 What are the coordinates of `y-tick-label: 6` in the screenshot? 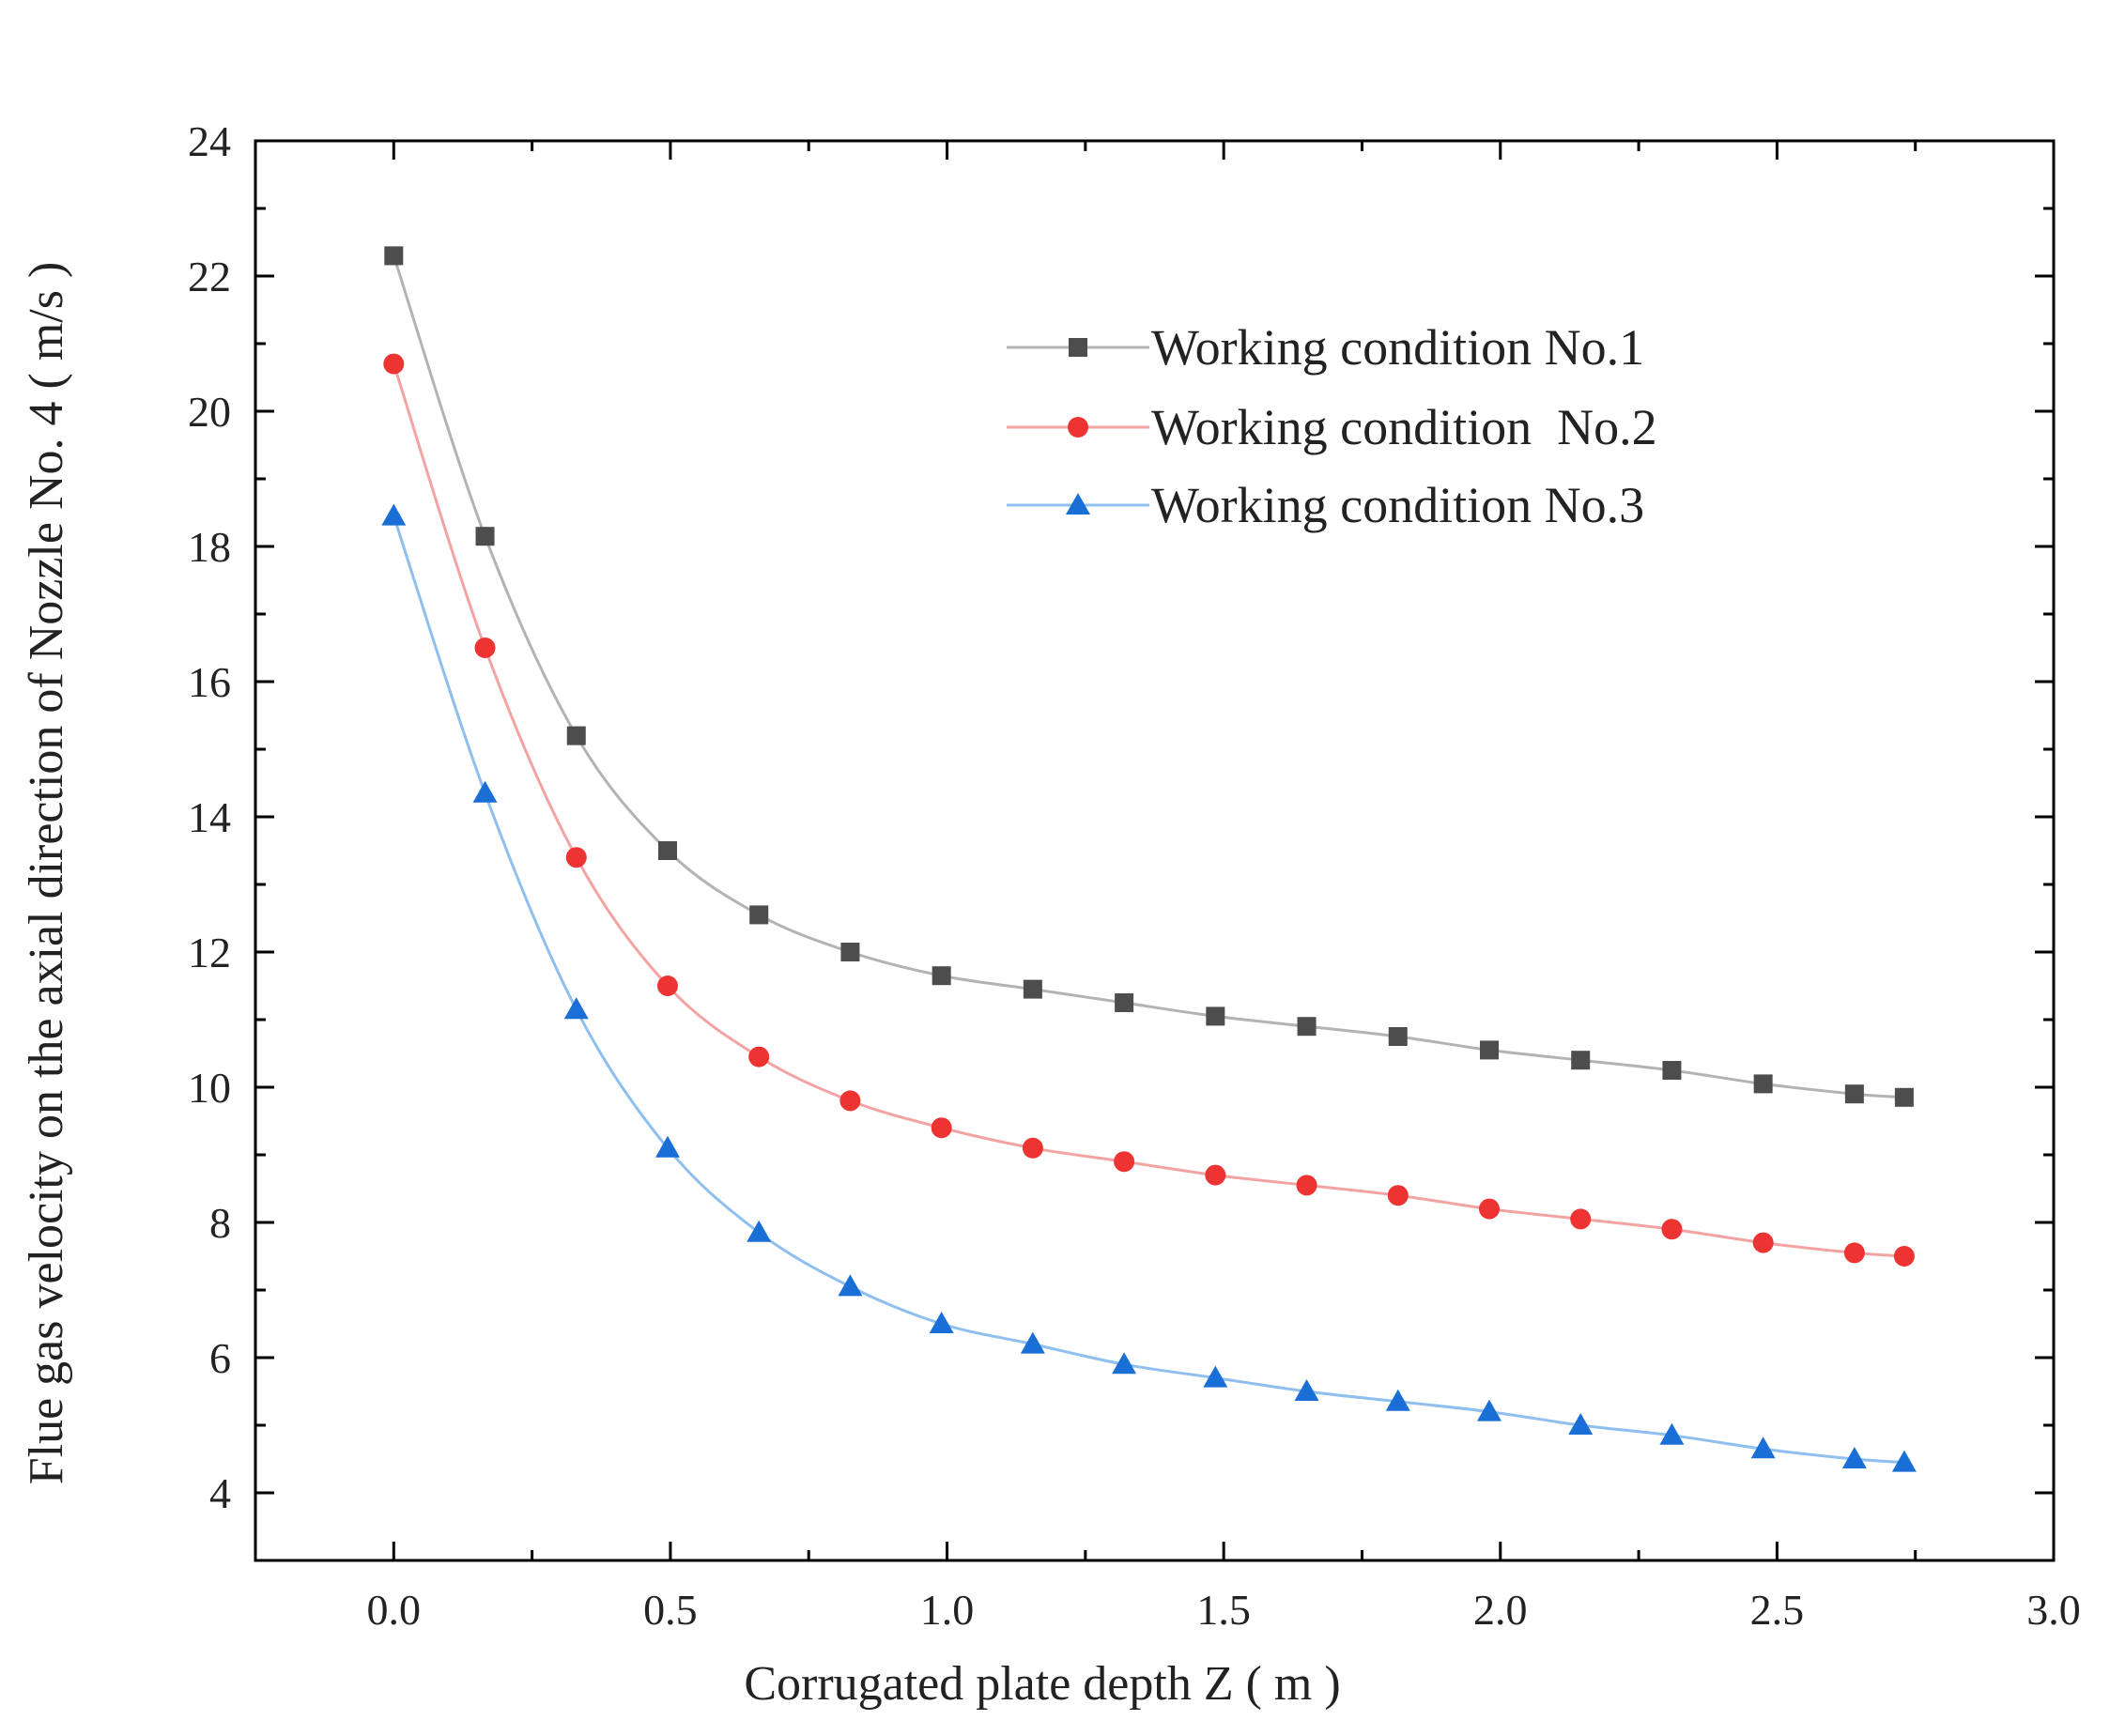 It's located at (220, 1358).